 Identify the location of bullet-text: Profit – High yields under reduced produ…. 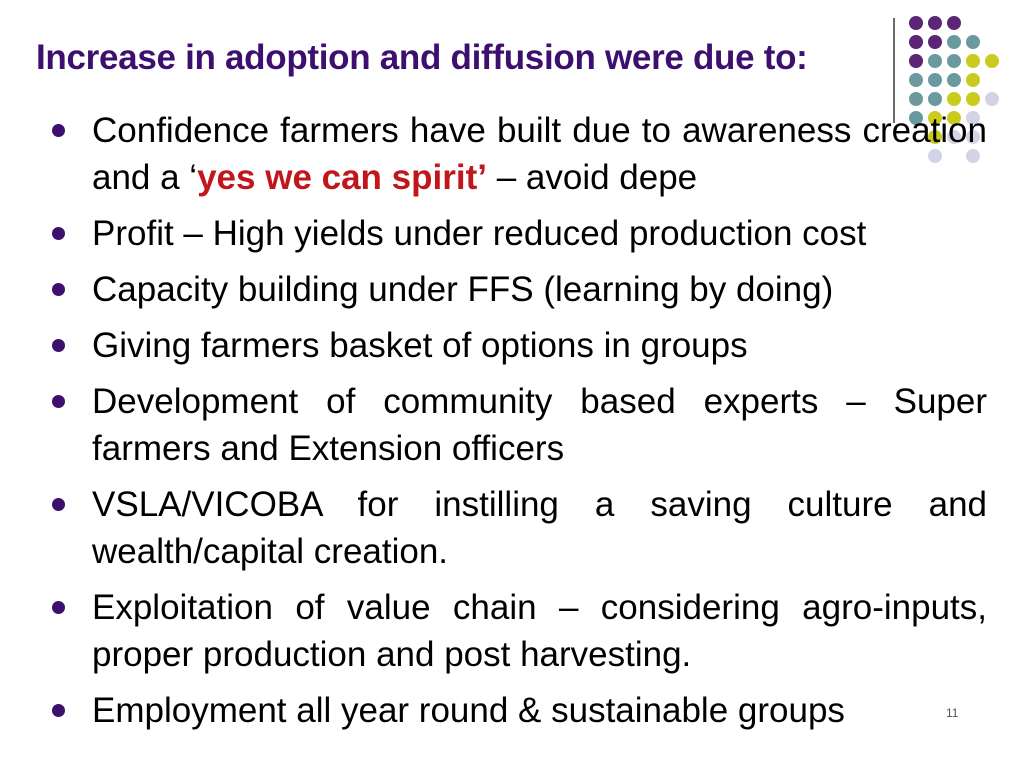
(479, 233).